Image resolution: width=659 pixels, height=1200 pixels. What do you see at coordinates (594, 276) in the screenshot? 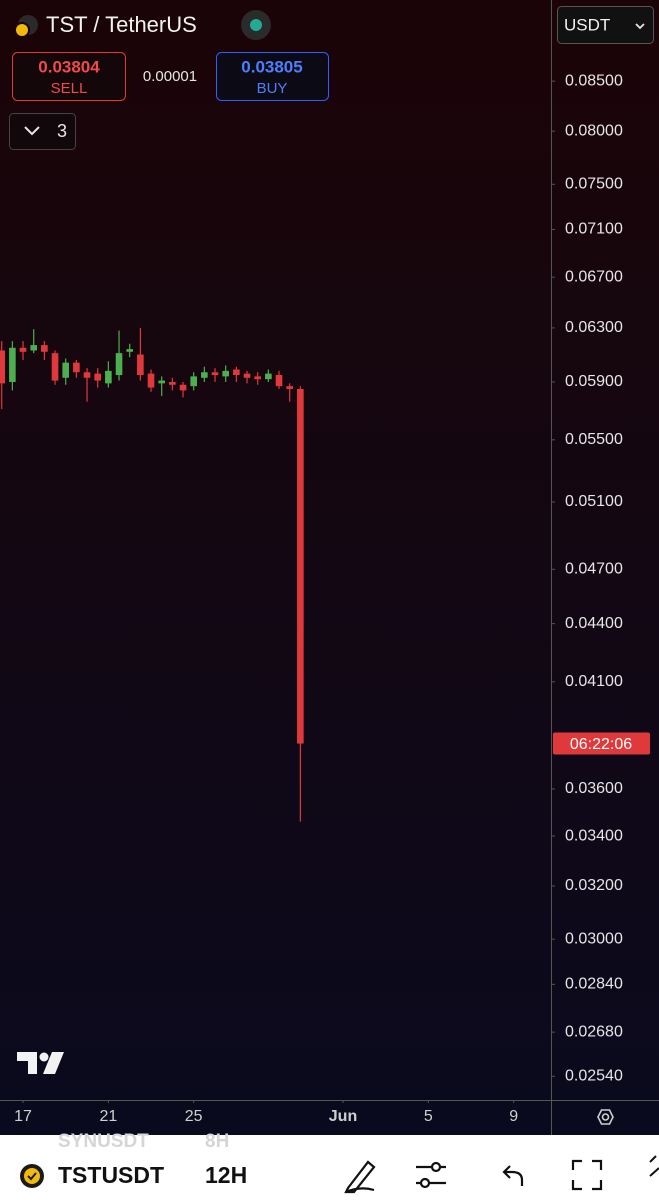
I see `y-tick-label: 0.06700` at bounding box center [594, 276].